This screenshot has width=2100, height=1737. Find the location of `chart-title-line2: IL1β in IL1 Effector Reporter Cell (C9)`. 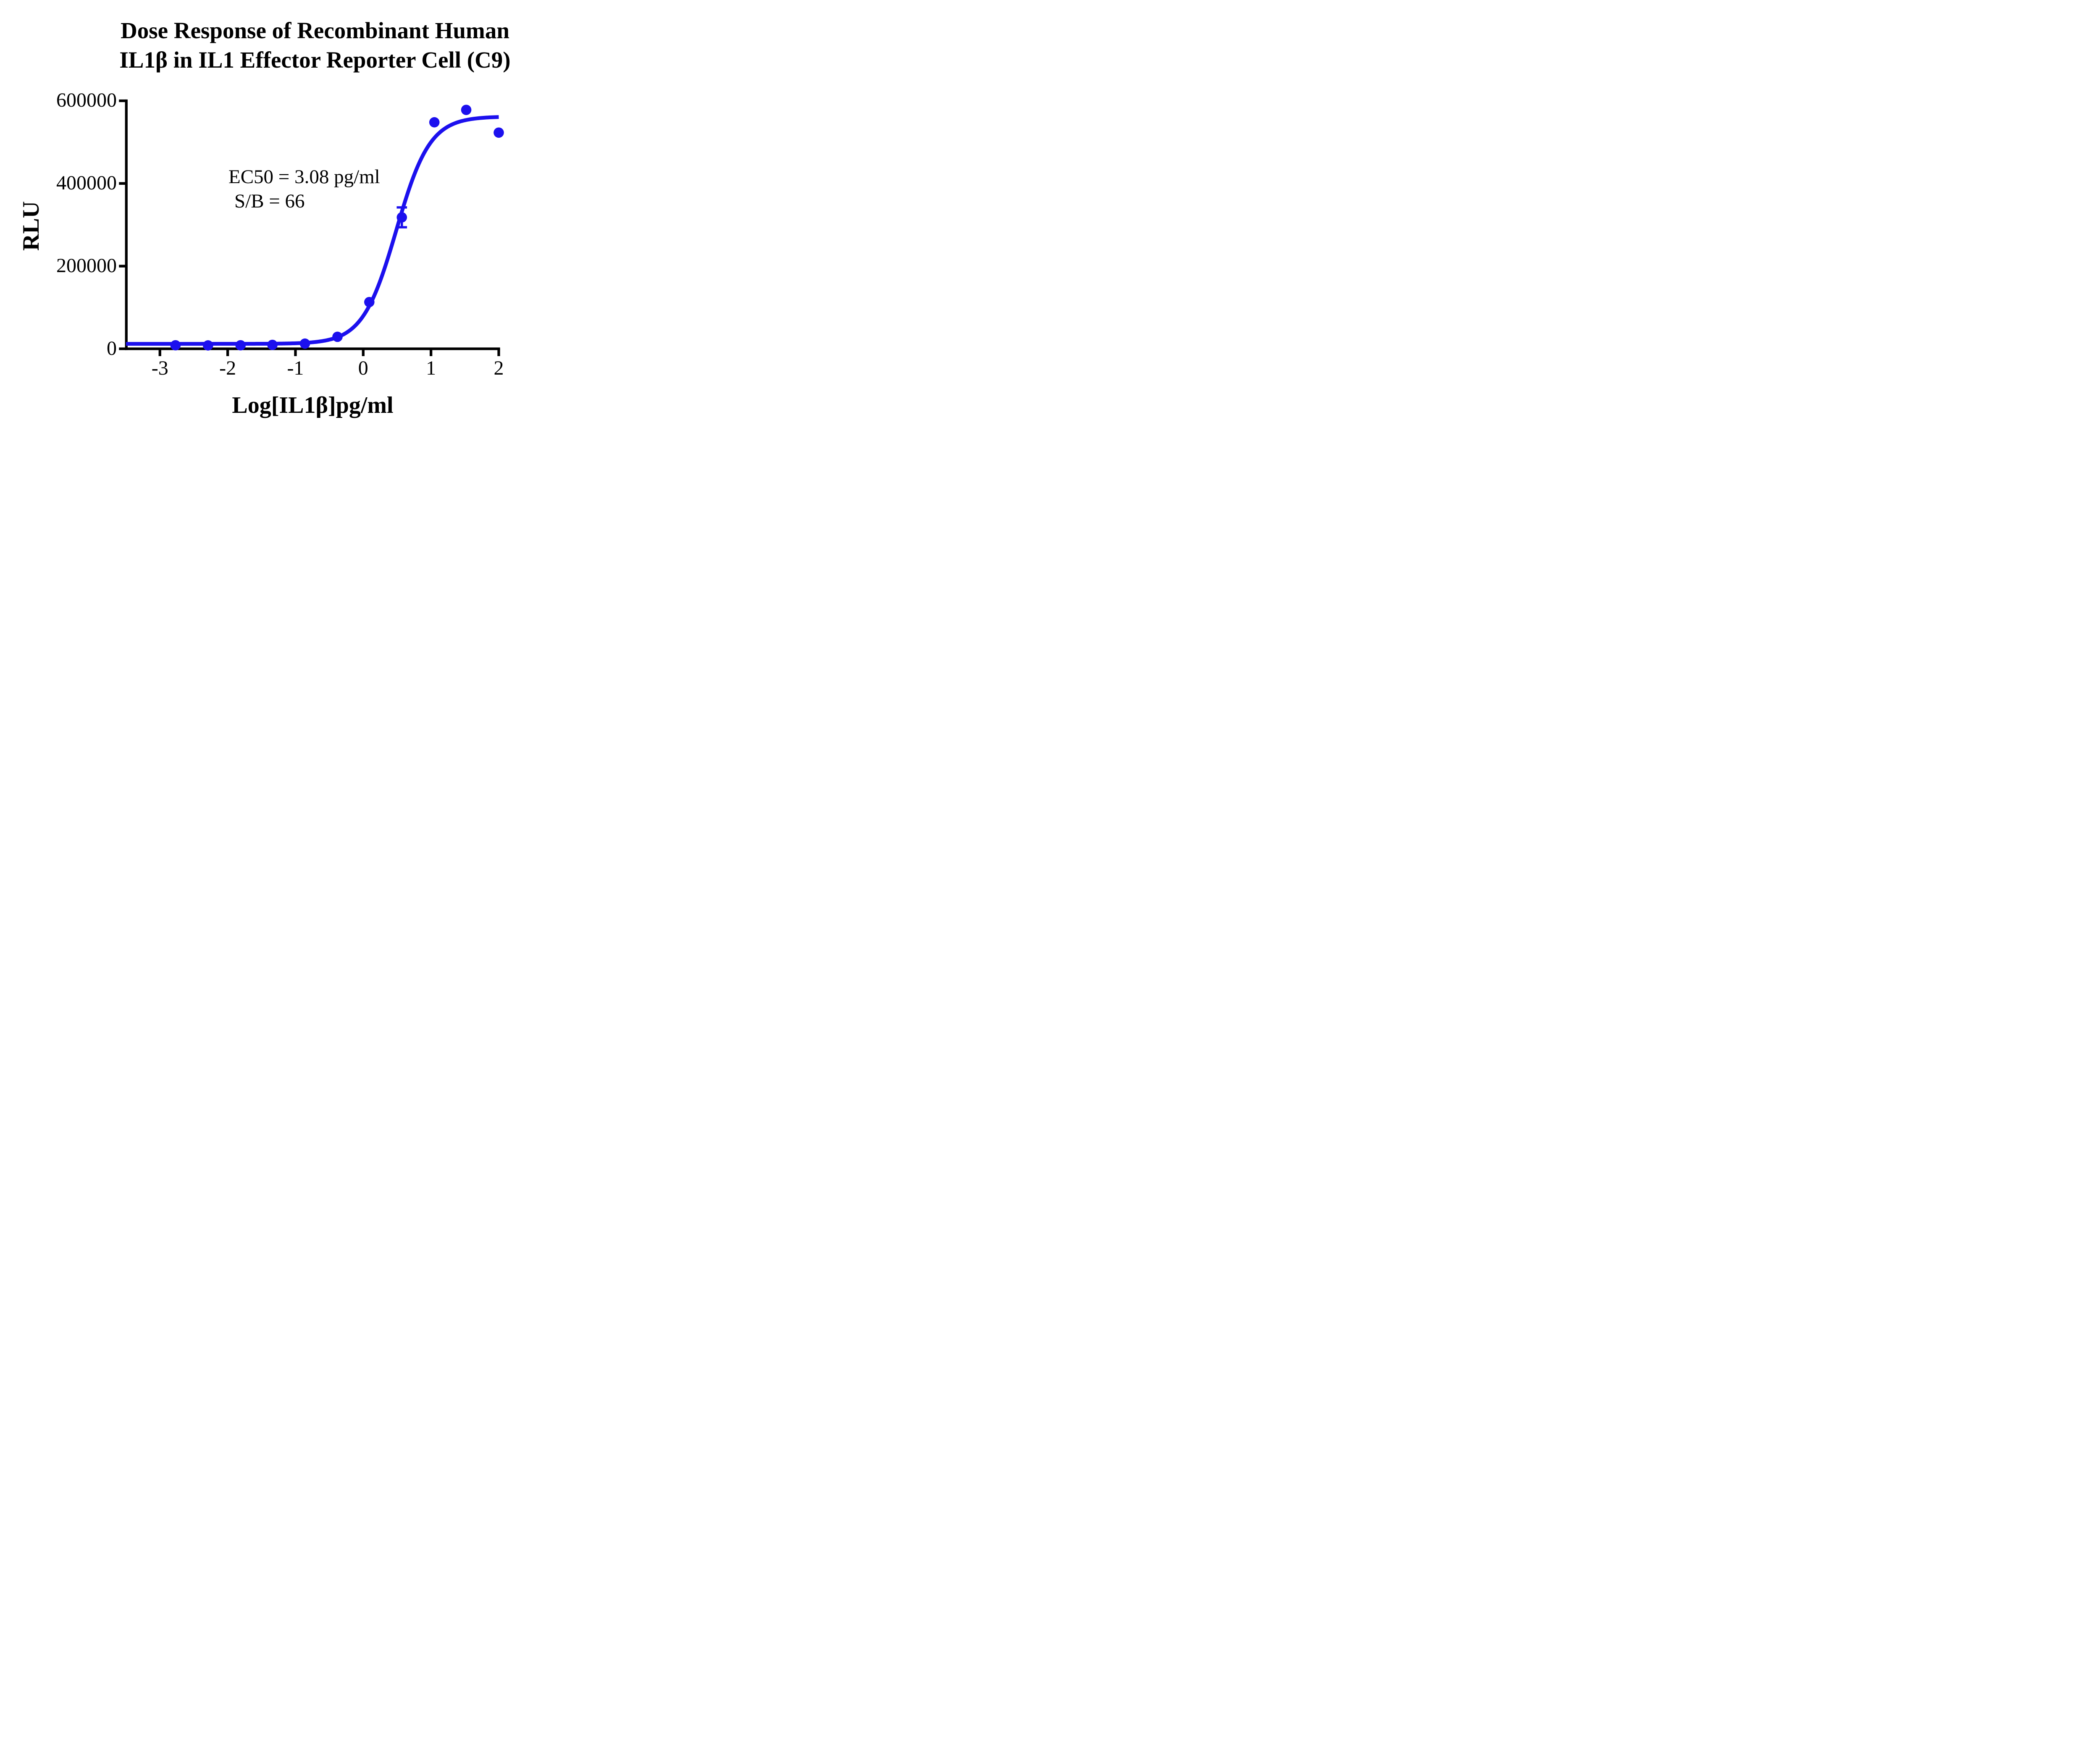

chart-title-line2: IL1β in IL1 Effector Reporter Cell (C9) is located at coordinates (315, 60).